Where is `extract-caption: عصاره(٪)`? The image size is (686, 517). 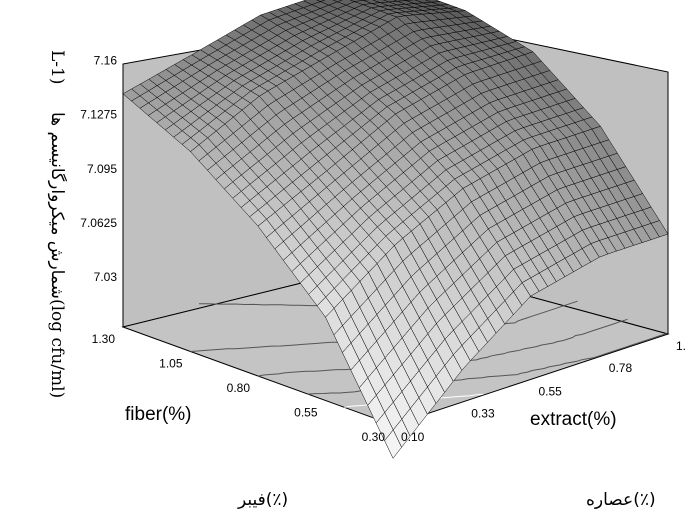 extract-caption: عصاره(٪) is located at coordinates (621, 500).